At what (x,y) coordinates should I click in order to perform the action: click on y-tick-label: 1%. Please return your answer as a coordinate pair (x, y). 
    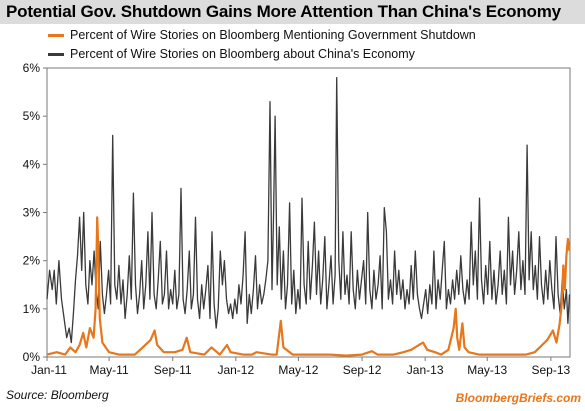
    Looking at the image, I should click on (32, 309).